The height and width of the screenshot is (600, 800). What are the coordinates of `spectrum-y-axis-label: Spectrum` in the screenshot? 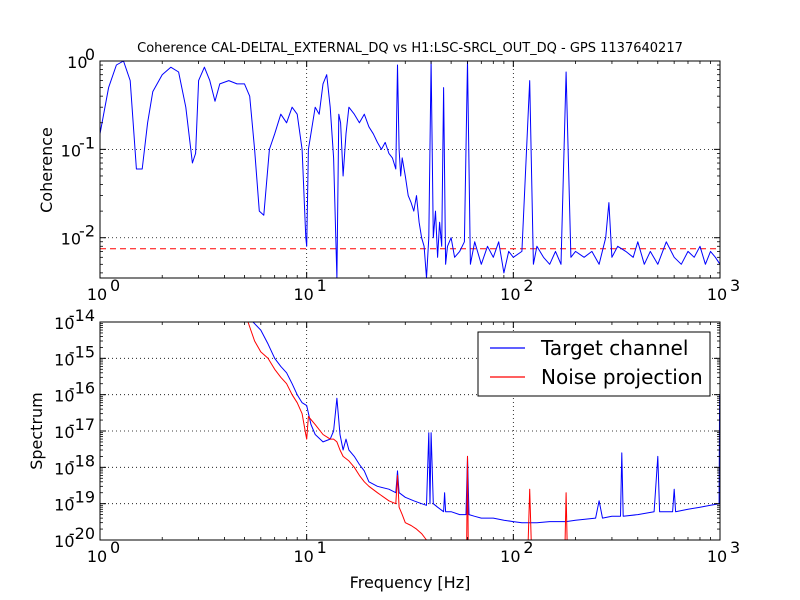 It's located at (36, 431).